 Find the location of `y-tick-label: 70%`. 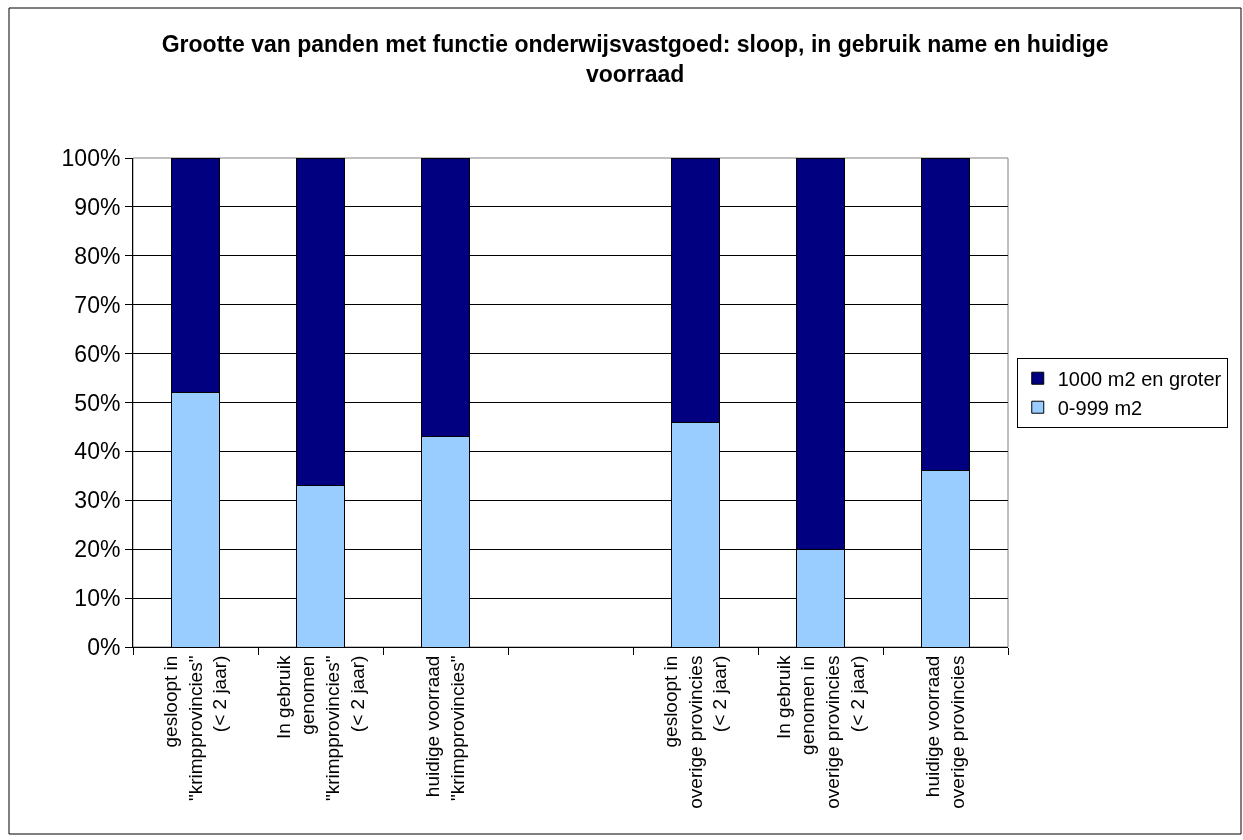

y-tick-label: 70% is located at coordinates (97, 304).